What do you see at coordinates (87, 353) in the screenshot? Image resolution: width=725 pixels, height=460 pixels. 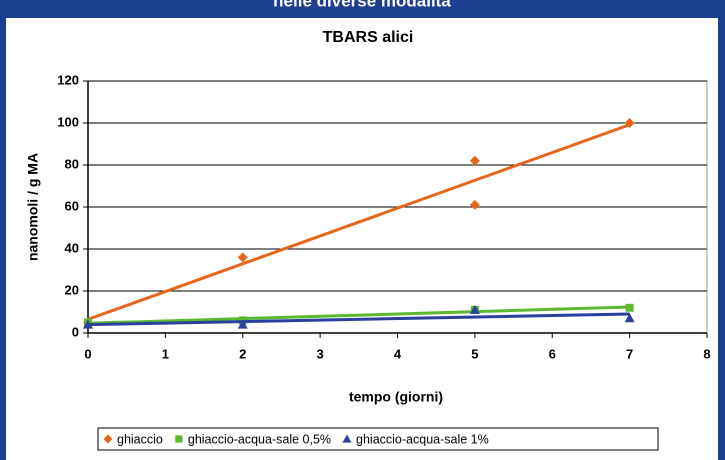 I see `x-tick-label: 0` at bounding box center [87, 353].